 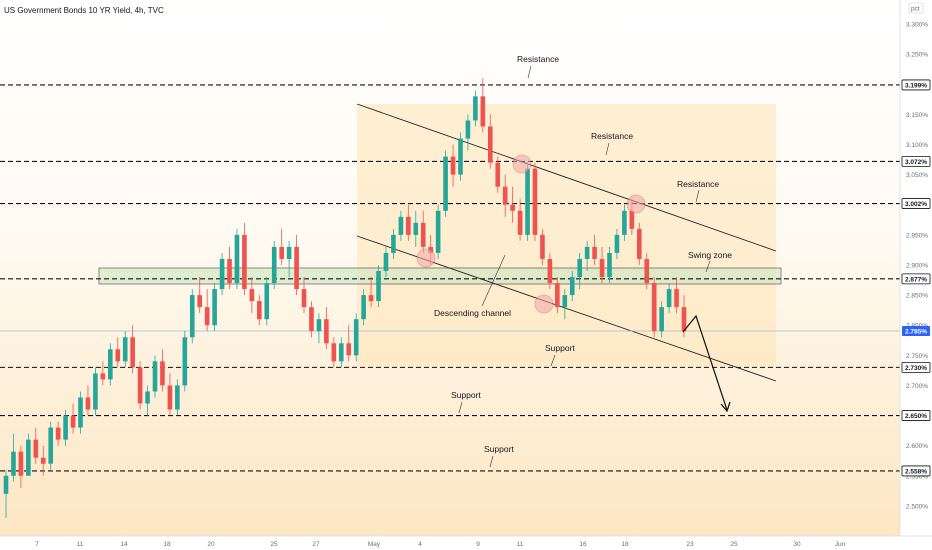 I want to click on date-tick-label: 30, so click(x=797, y=544).